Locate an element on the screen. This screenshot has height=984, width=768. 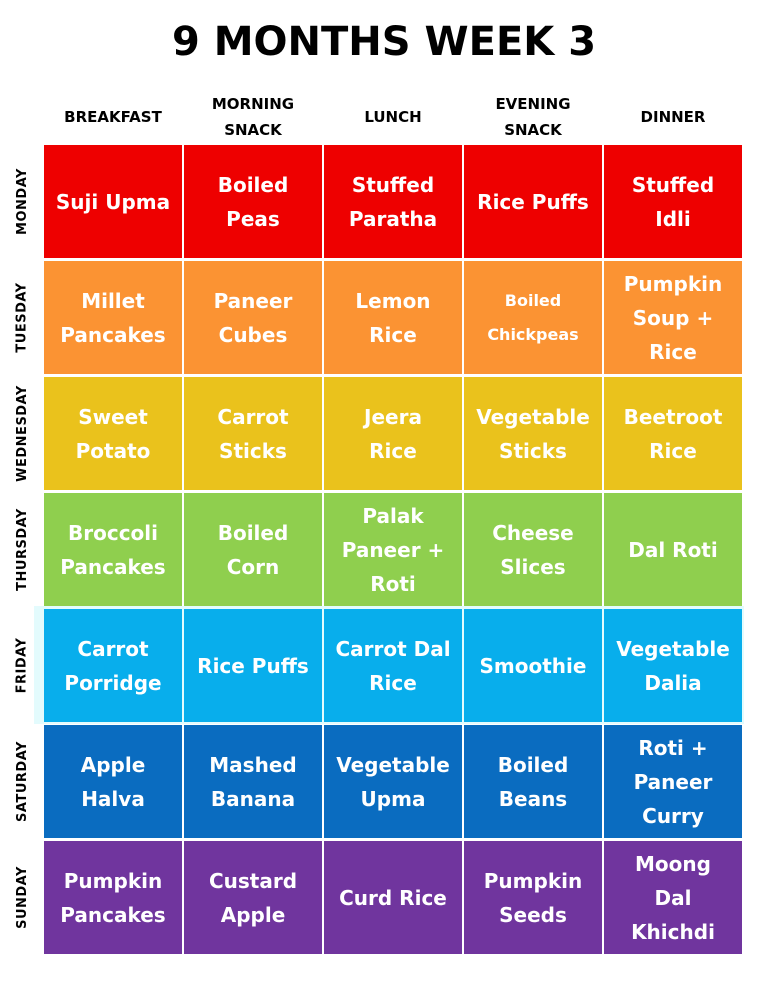
row-label-thursday: THURSDAY is located at coordinates (22, 549).